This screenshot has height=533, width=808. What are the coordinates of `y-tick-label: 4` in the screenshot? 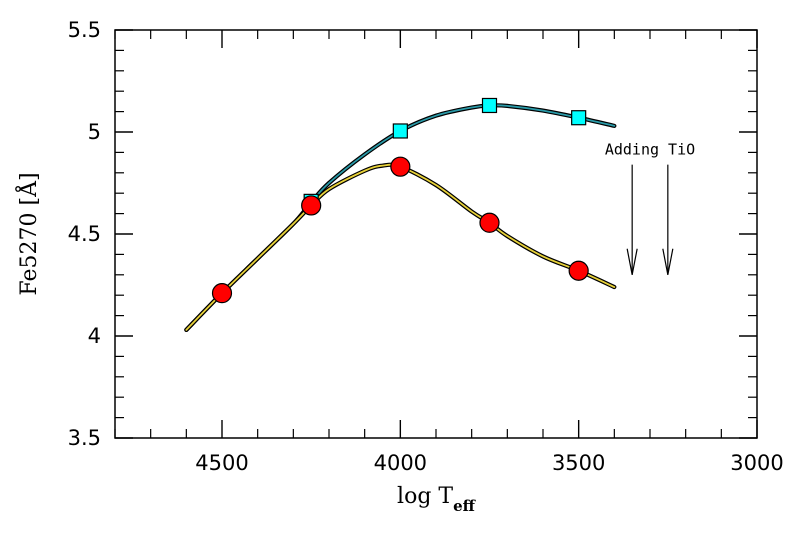 It's located at (94, 336).